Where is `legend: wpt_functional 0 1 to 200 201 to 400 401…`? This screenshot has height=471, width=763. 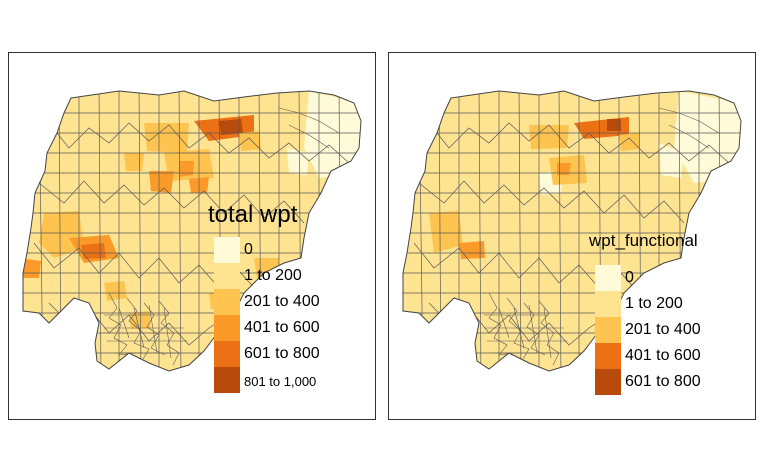
legend: wpt_functional 0 1 to 200 201 to 400 401… is located at coordinates (671, 316).